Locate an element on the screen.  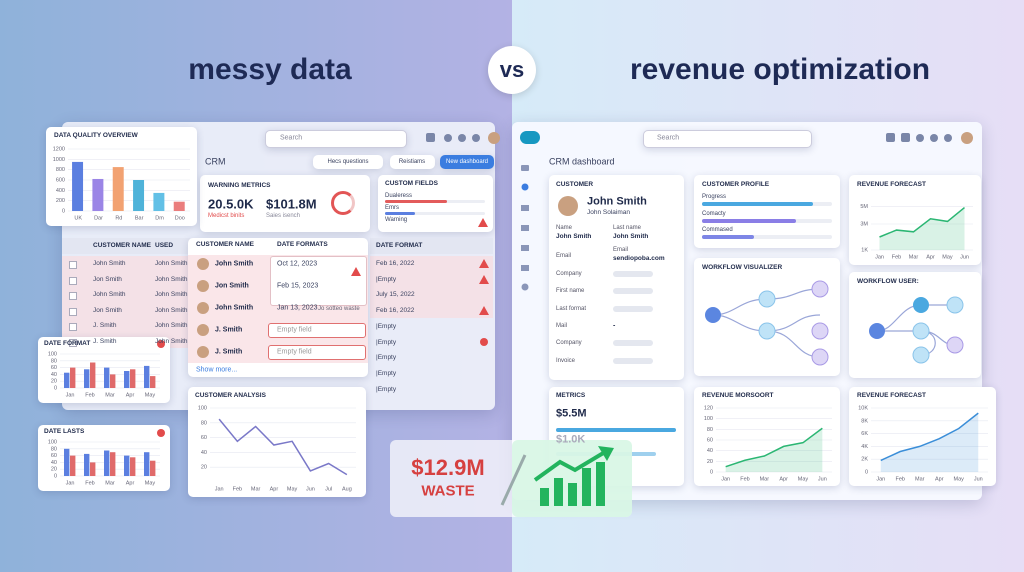
text: New dashboard is located at coordinates (467, 162).